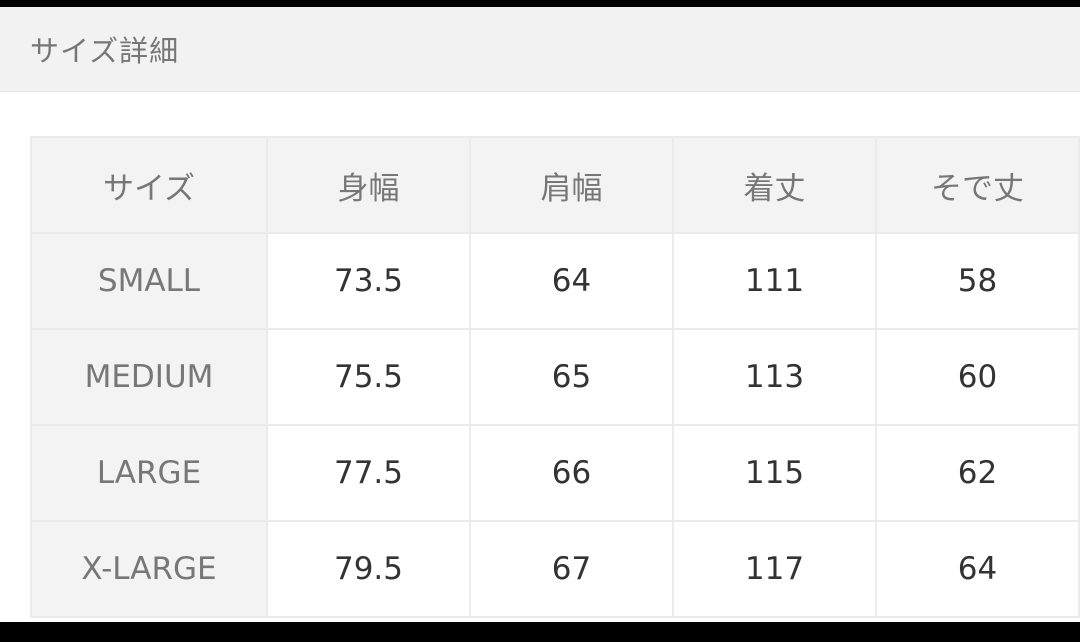 This screenshot has height=642, width=1080. What do you see at coordinates (774, 569) in the screenshot?
I see `measurement-cell: 117` at bounding box center [774, 569].